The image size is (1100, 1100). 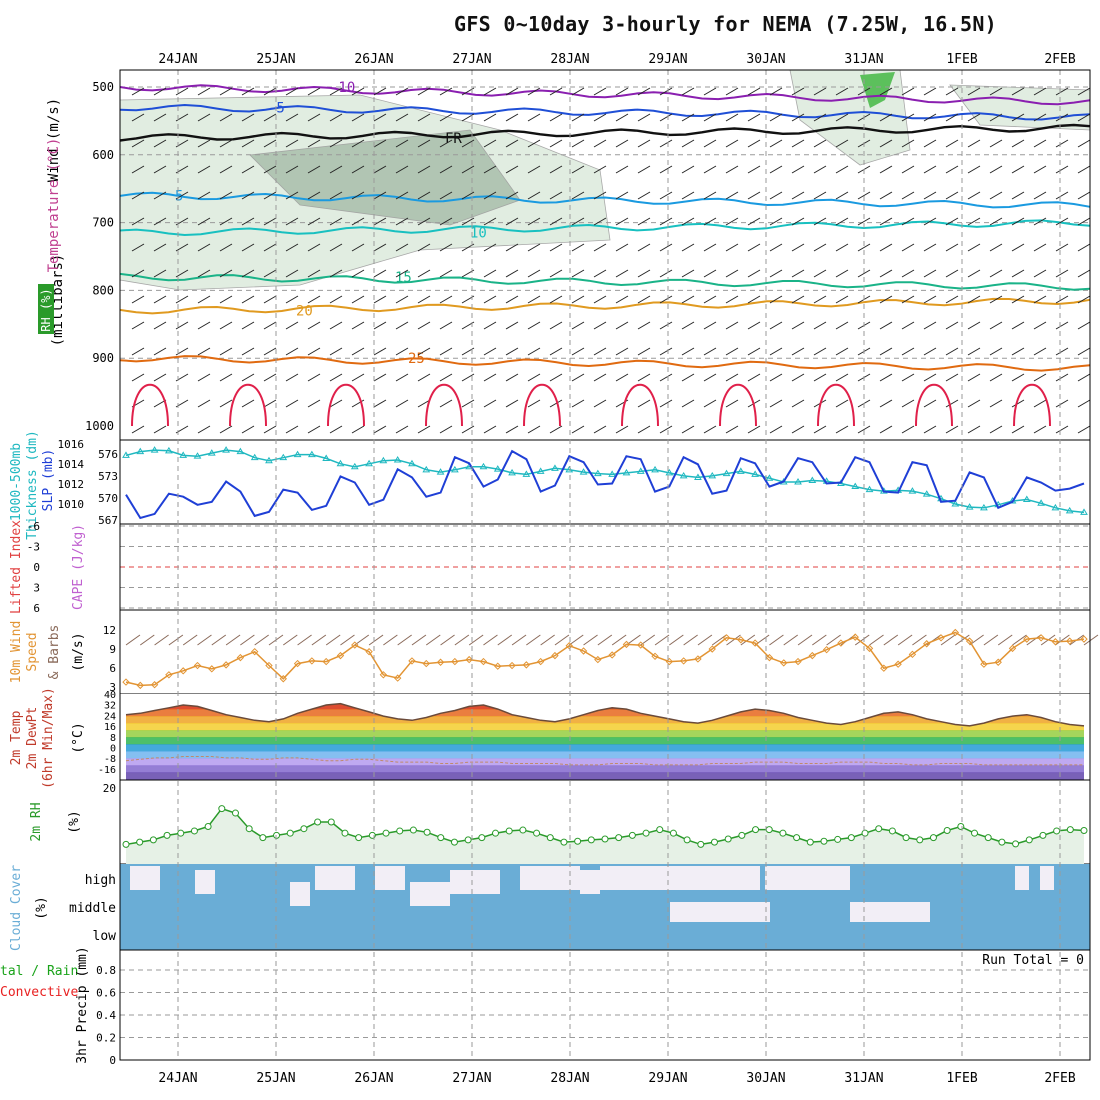 I want to click on temp2m-tick: 32, so click(x=110, y=706).